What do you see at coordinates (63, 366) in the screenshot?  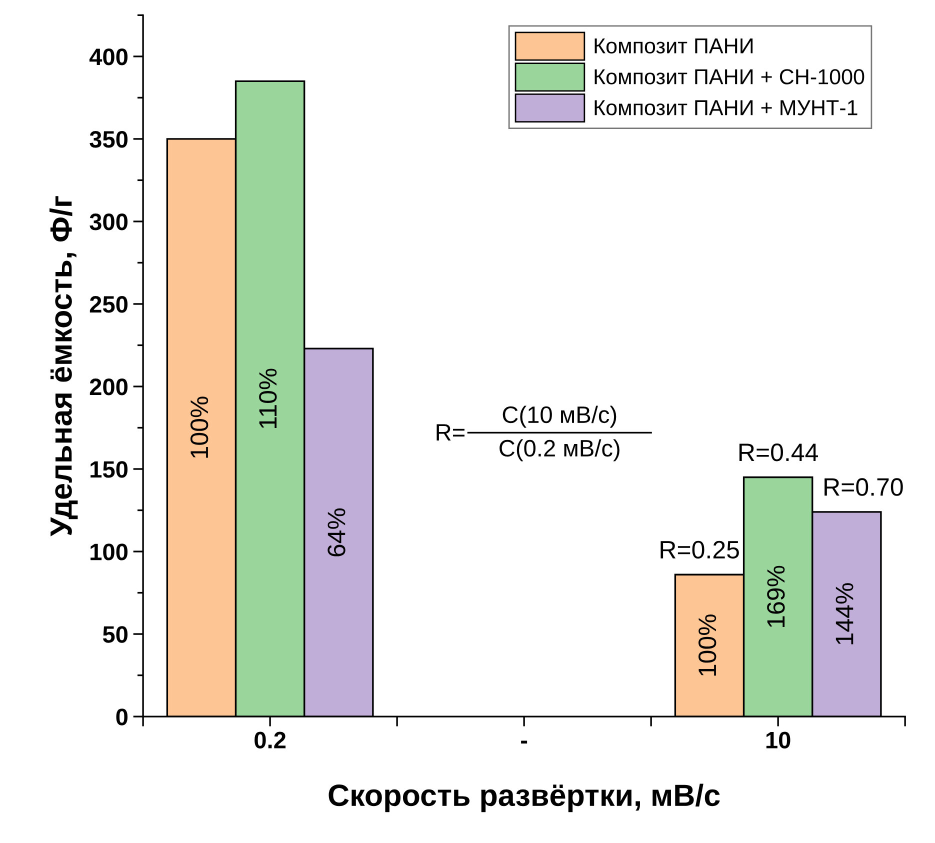 I see `y-axis-title: Удельная ёмкость, Ф/г` at bounding box center [63, 366].